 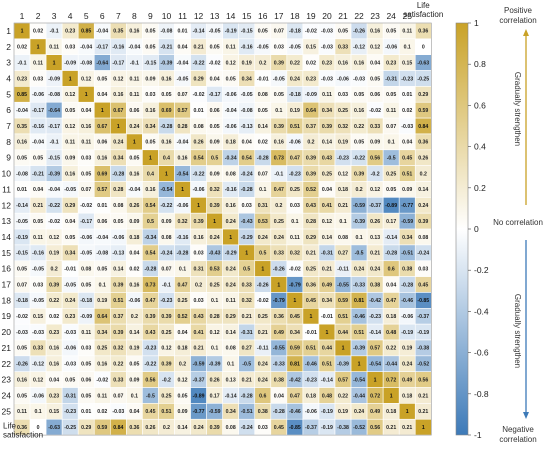 What do you see at coordinates (86, 190) in the screenshot?
I see `cell-value-label: 0.07` at bounding box center [86, 190].